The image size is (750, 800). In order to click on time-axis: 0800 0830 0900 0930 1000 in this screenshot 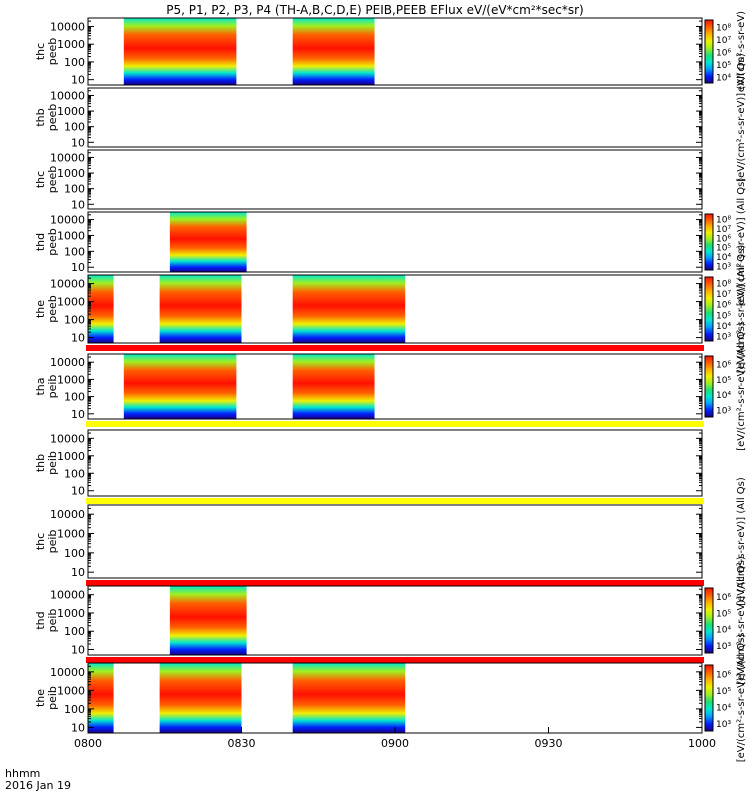, I will do `click(395, 738)`.